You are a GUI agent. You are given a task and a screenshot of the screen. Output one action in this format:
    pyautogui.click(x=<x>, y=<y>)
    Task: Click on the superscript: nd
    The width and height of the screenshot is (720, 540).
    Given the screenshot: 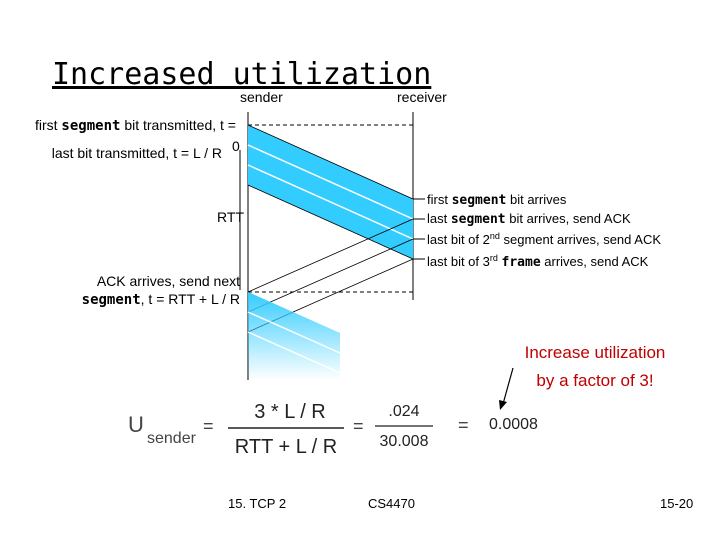 What is the action you would take?
    pyautogui.click(x=495, y=236)
    